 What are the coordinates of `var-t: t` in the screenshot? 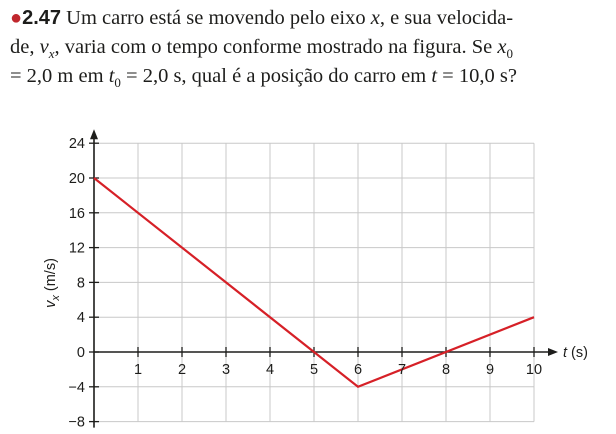 It's located at (434, 76).